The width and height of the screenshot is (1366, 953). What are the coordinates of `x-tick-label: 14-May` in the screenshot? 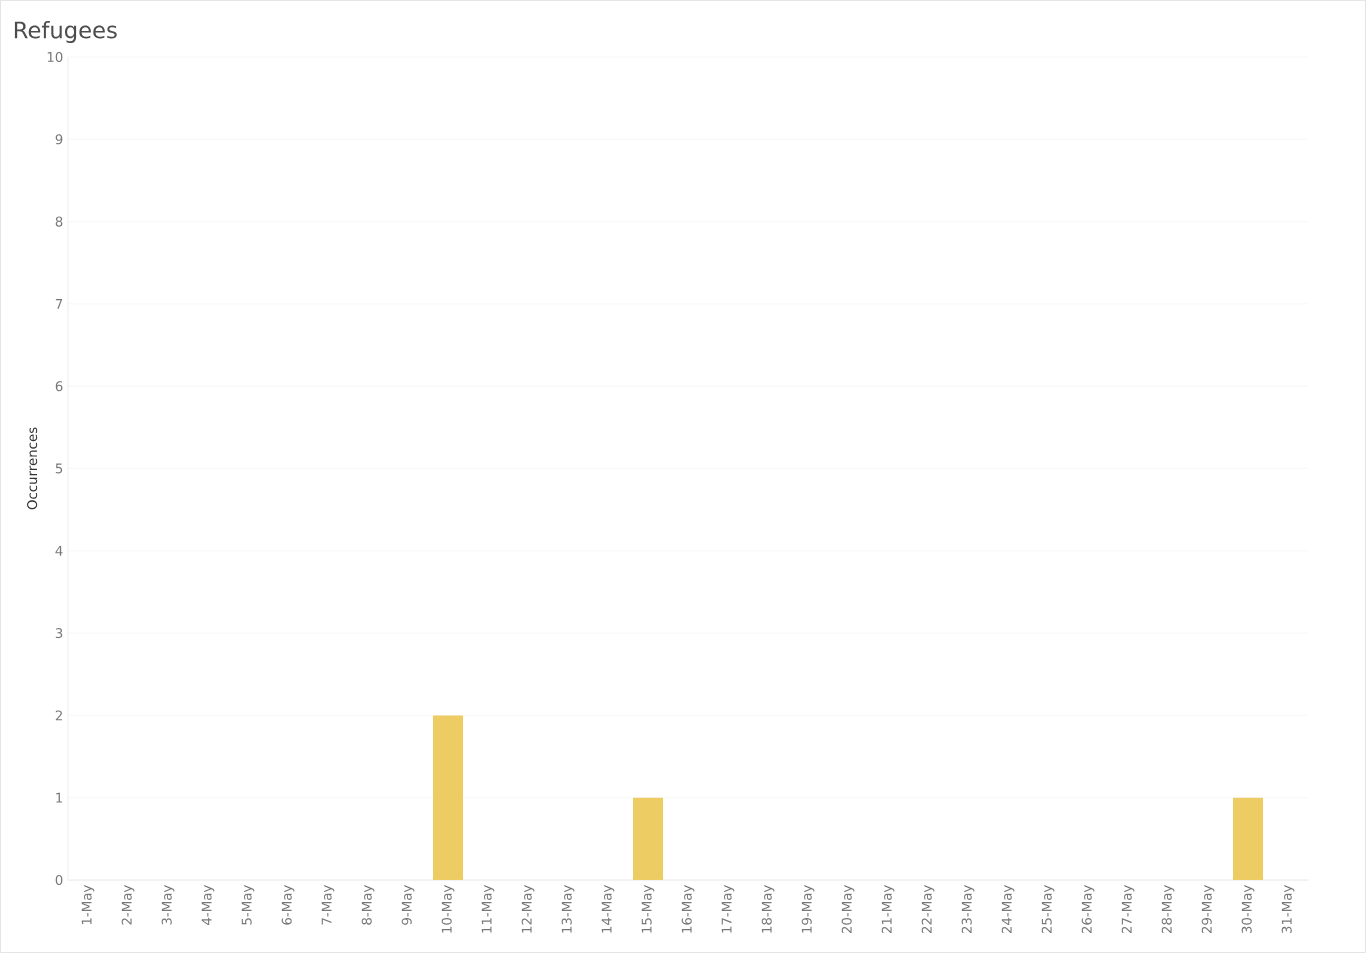 It's located at (608, 909).